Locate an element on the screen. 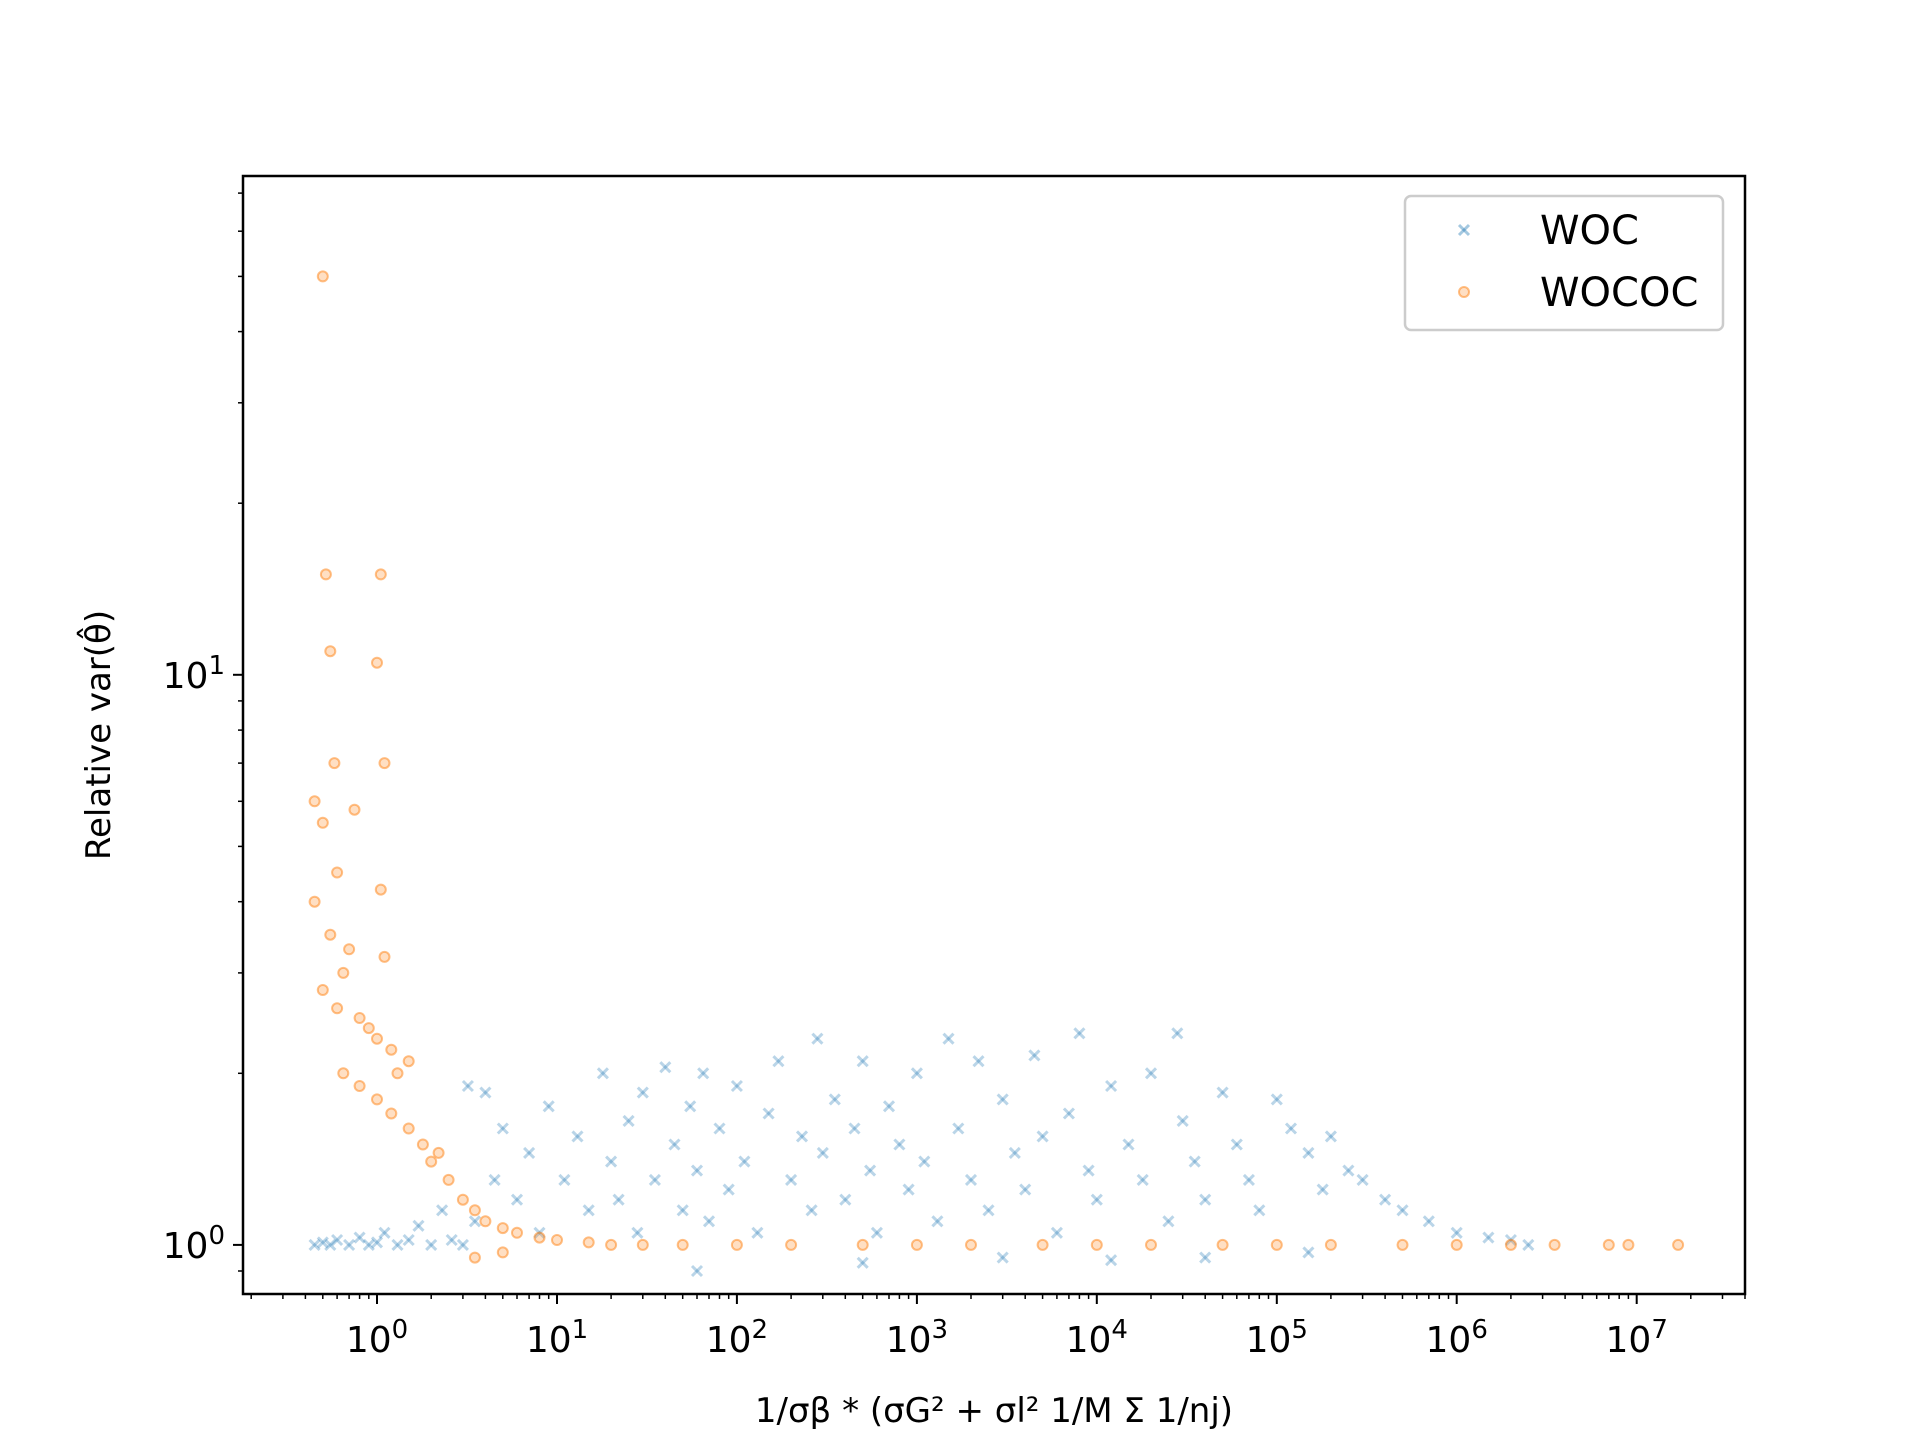  series-woc is located at coordinates (921, 1152).